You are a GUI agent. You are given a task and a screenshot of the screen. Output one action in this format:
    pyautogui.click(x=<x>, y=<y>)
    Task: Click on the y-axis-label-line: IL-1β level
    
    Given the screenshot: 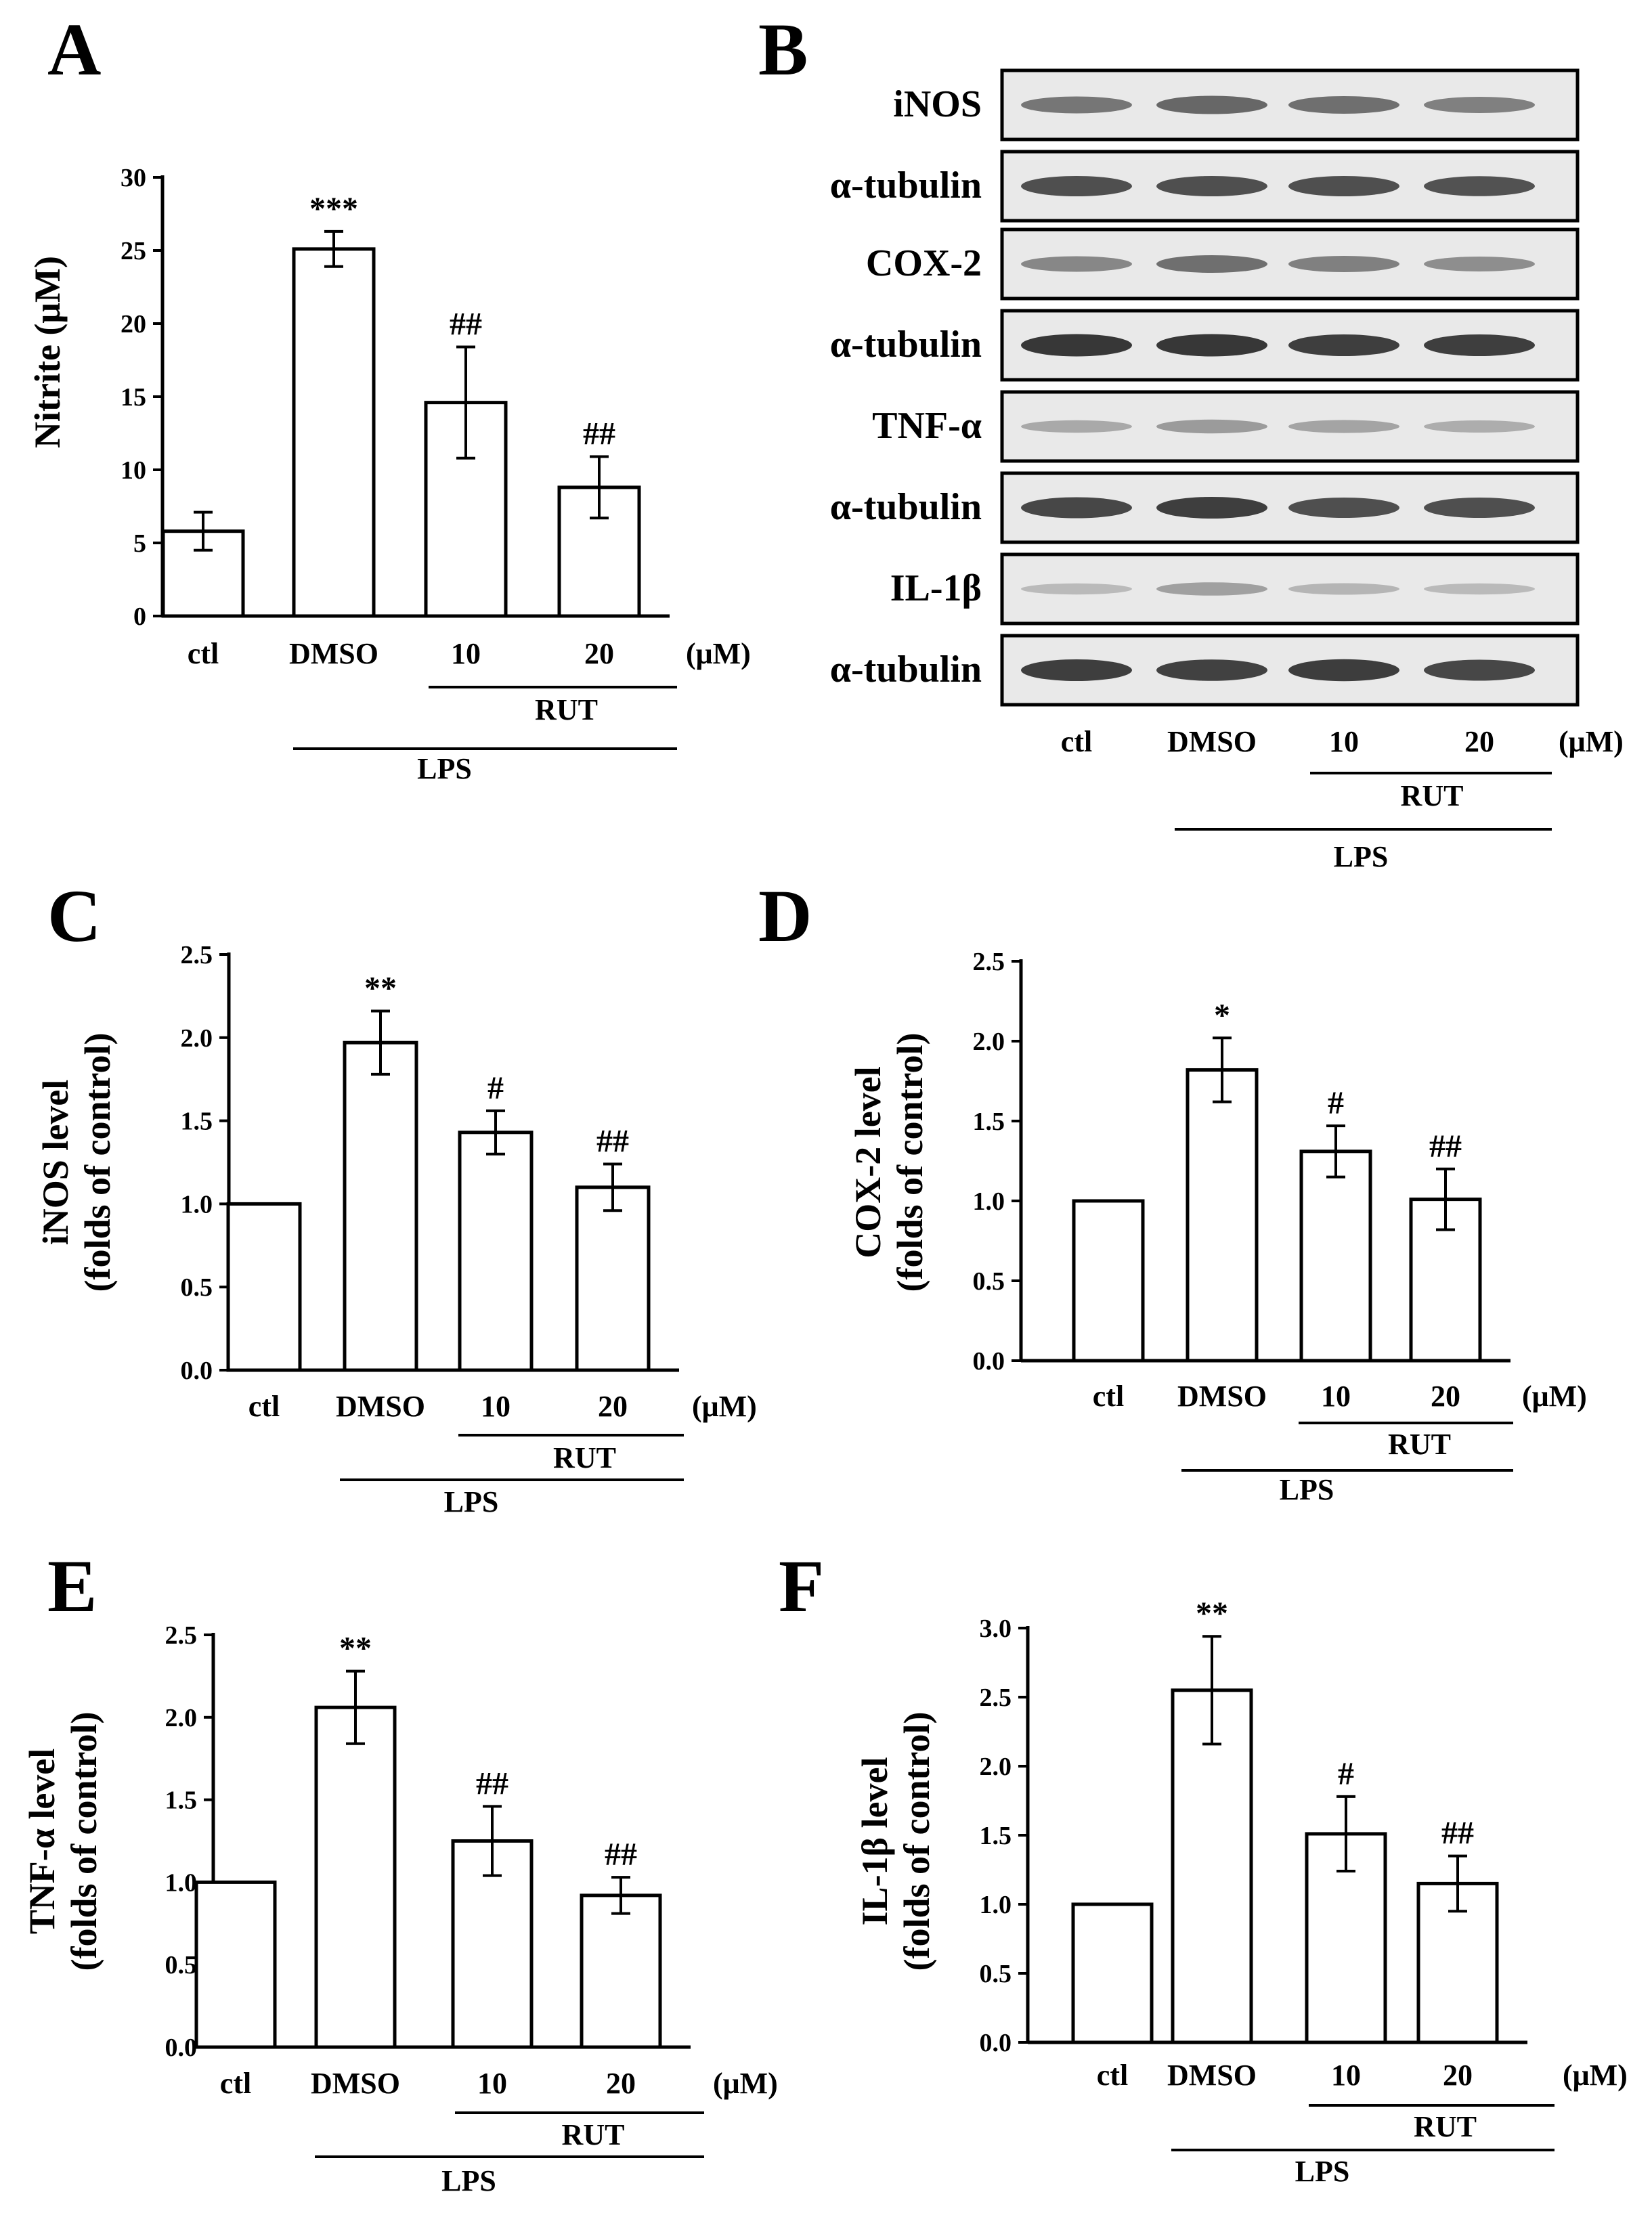 What is the action you would take?
    pyautogui.click(x=875, y=1842)
    